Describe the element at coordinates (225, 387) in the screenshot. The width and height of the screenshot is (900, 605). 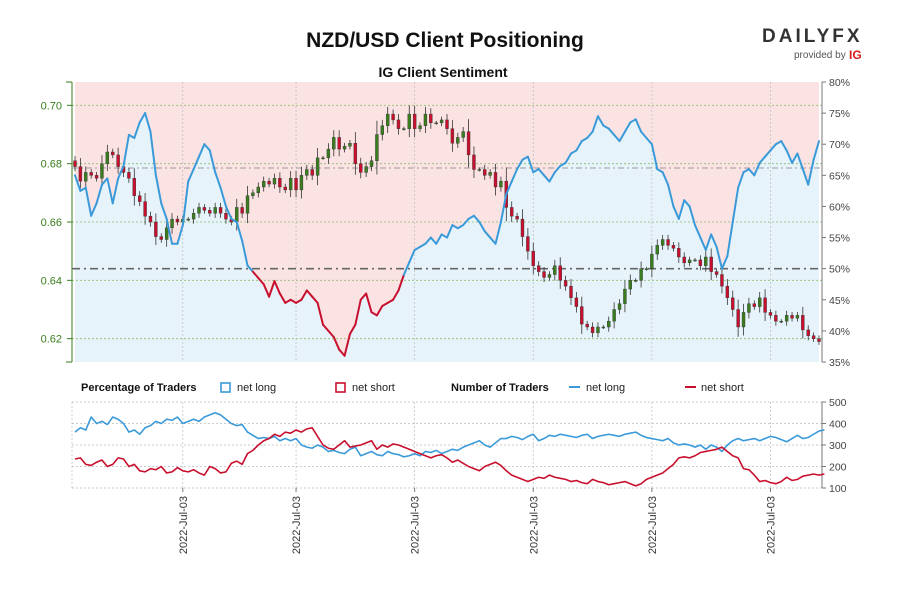
I see `legend-net-long-swatch` at that location.